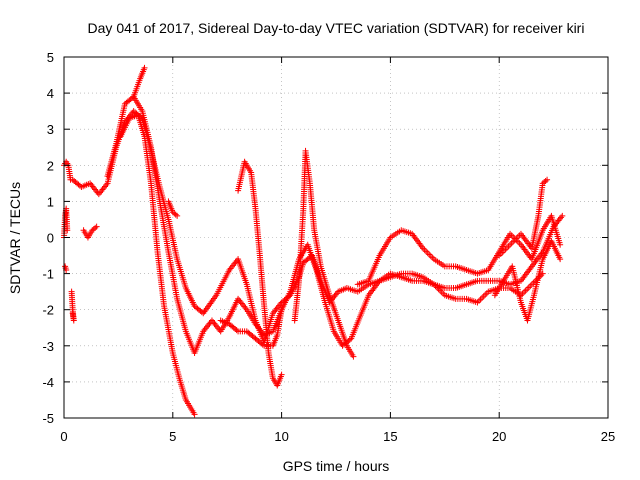  What do you see at coordinates (48, 274) in the screenshot?
I see `y-tick-label: -1` at bounding box center [48, 274].